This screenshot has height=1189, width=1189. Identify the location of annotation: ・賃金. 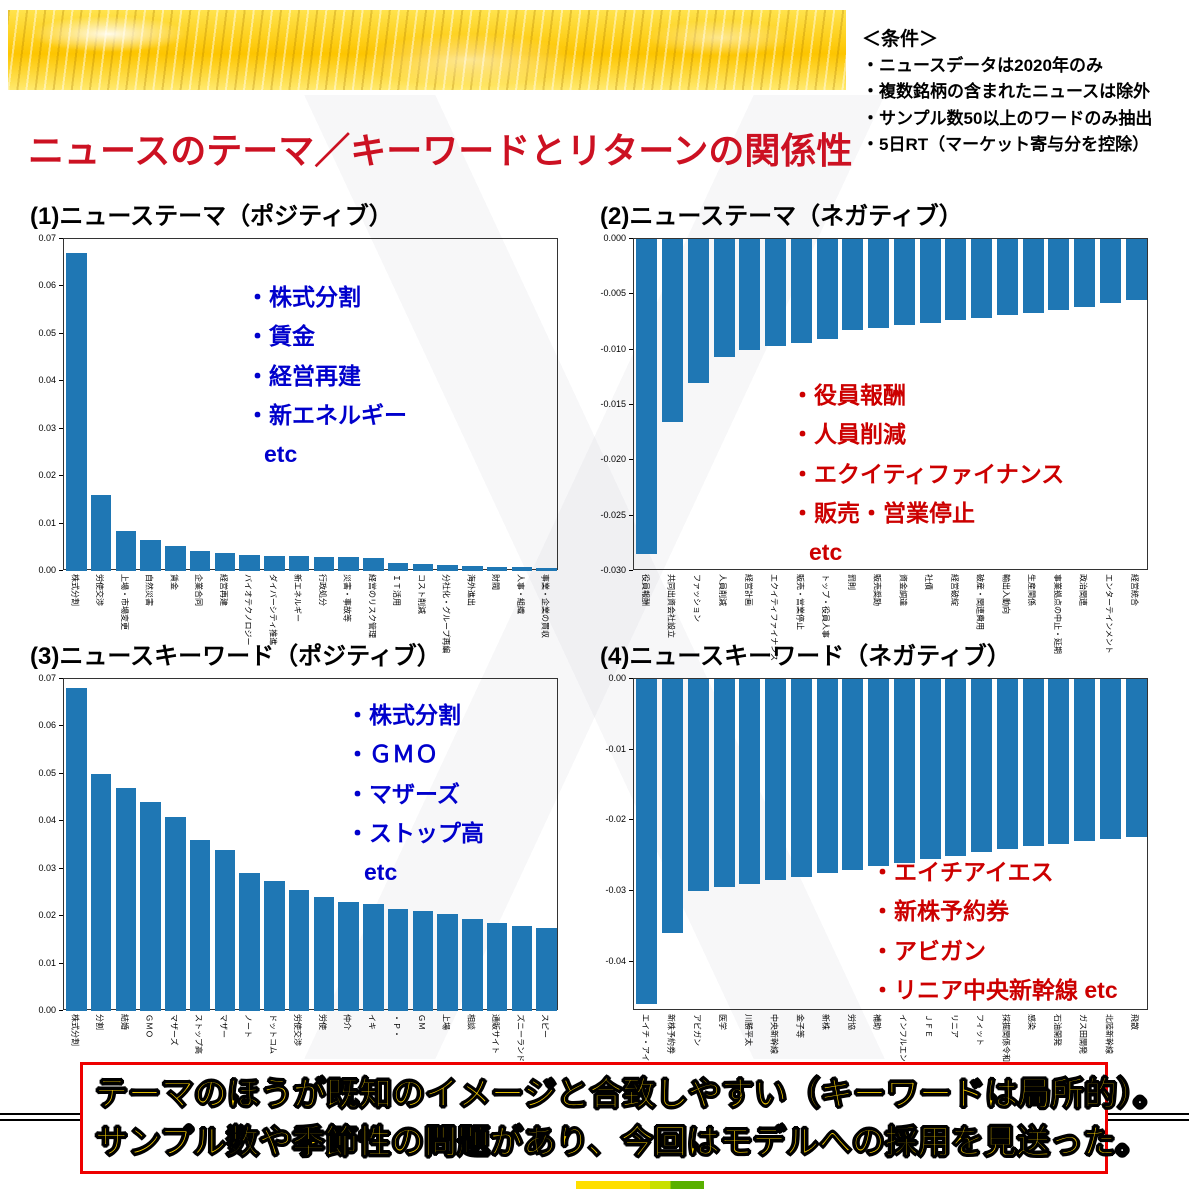
(280, 336).